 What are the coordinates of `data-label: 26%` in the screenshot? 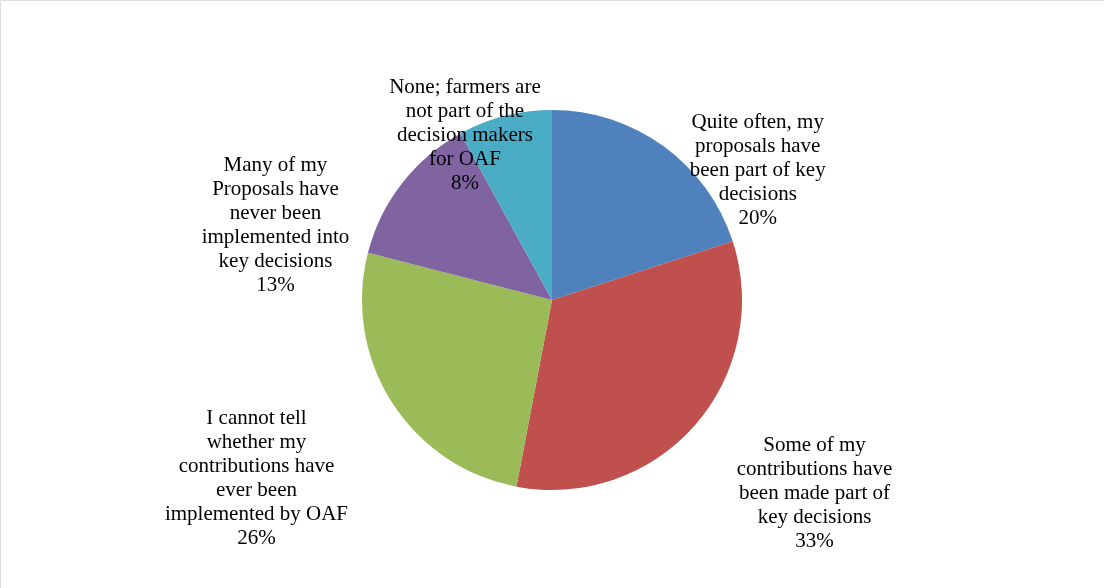 It's located at (256, 536).